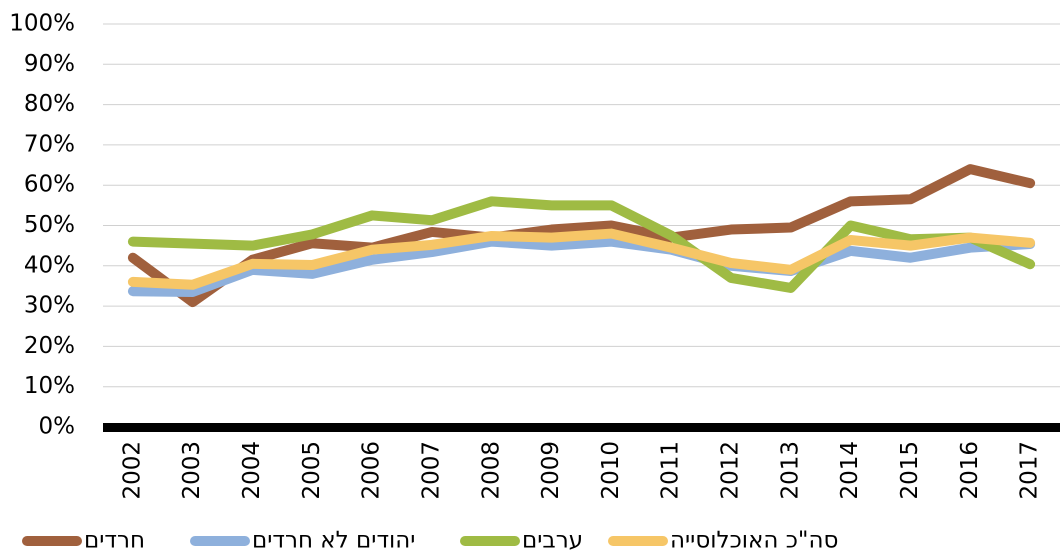 The width and height of the screenshot is (1062, 554). I want to click on y-tick-label: 0%, so click(57, 427).